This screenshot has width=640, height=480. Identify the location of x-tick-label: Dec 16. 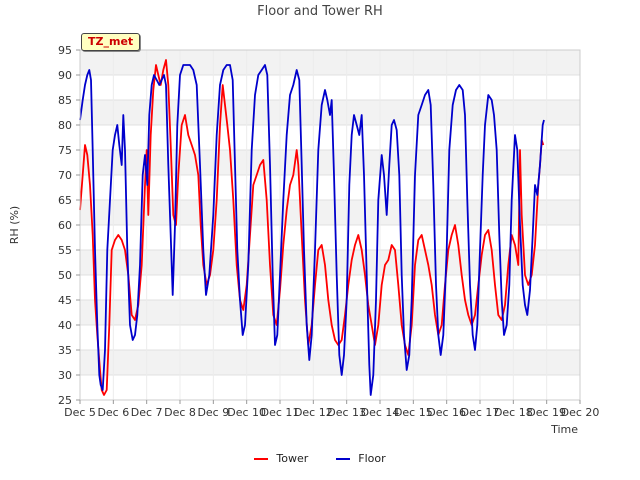
(446, 412).